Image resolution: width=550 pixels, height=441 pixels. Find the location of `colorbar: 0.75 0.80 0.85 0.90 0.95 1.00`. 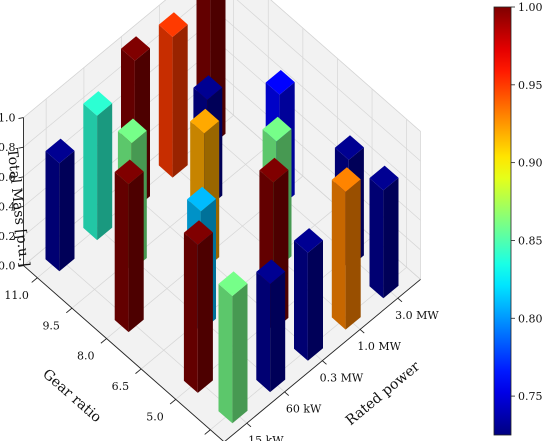

colorbar: 0.75 0.80 0.85 0.90 0.95 1.00 is located at coordinates (518, 218).